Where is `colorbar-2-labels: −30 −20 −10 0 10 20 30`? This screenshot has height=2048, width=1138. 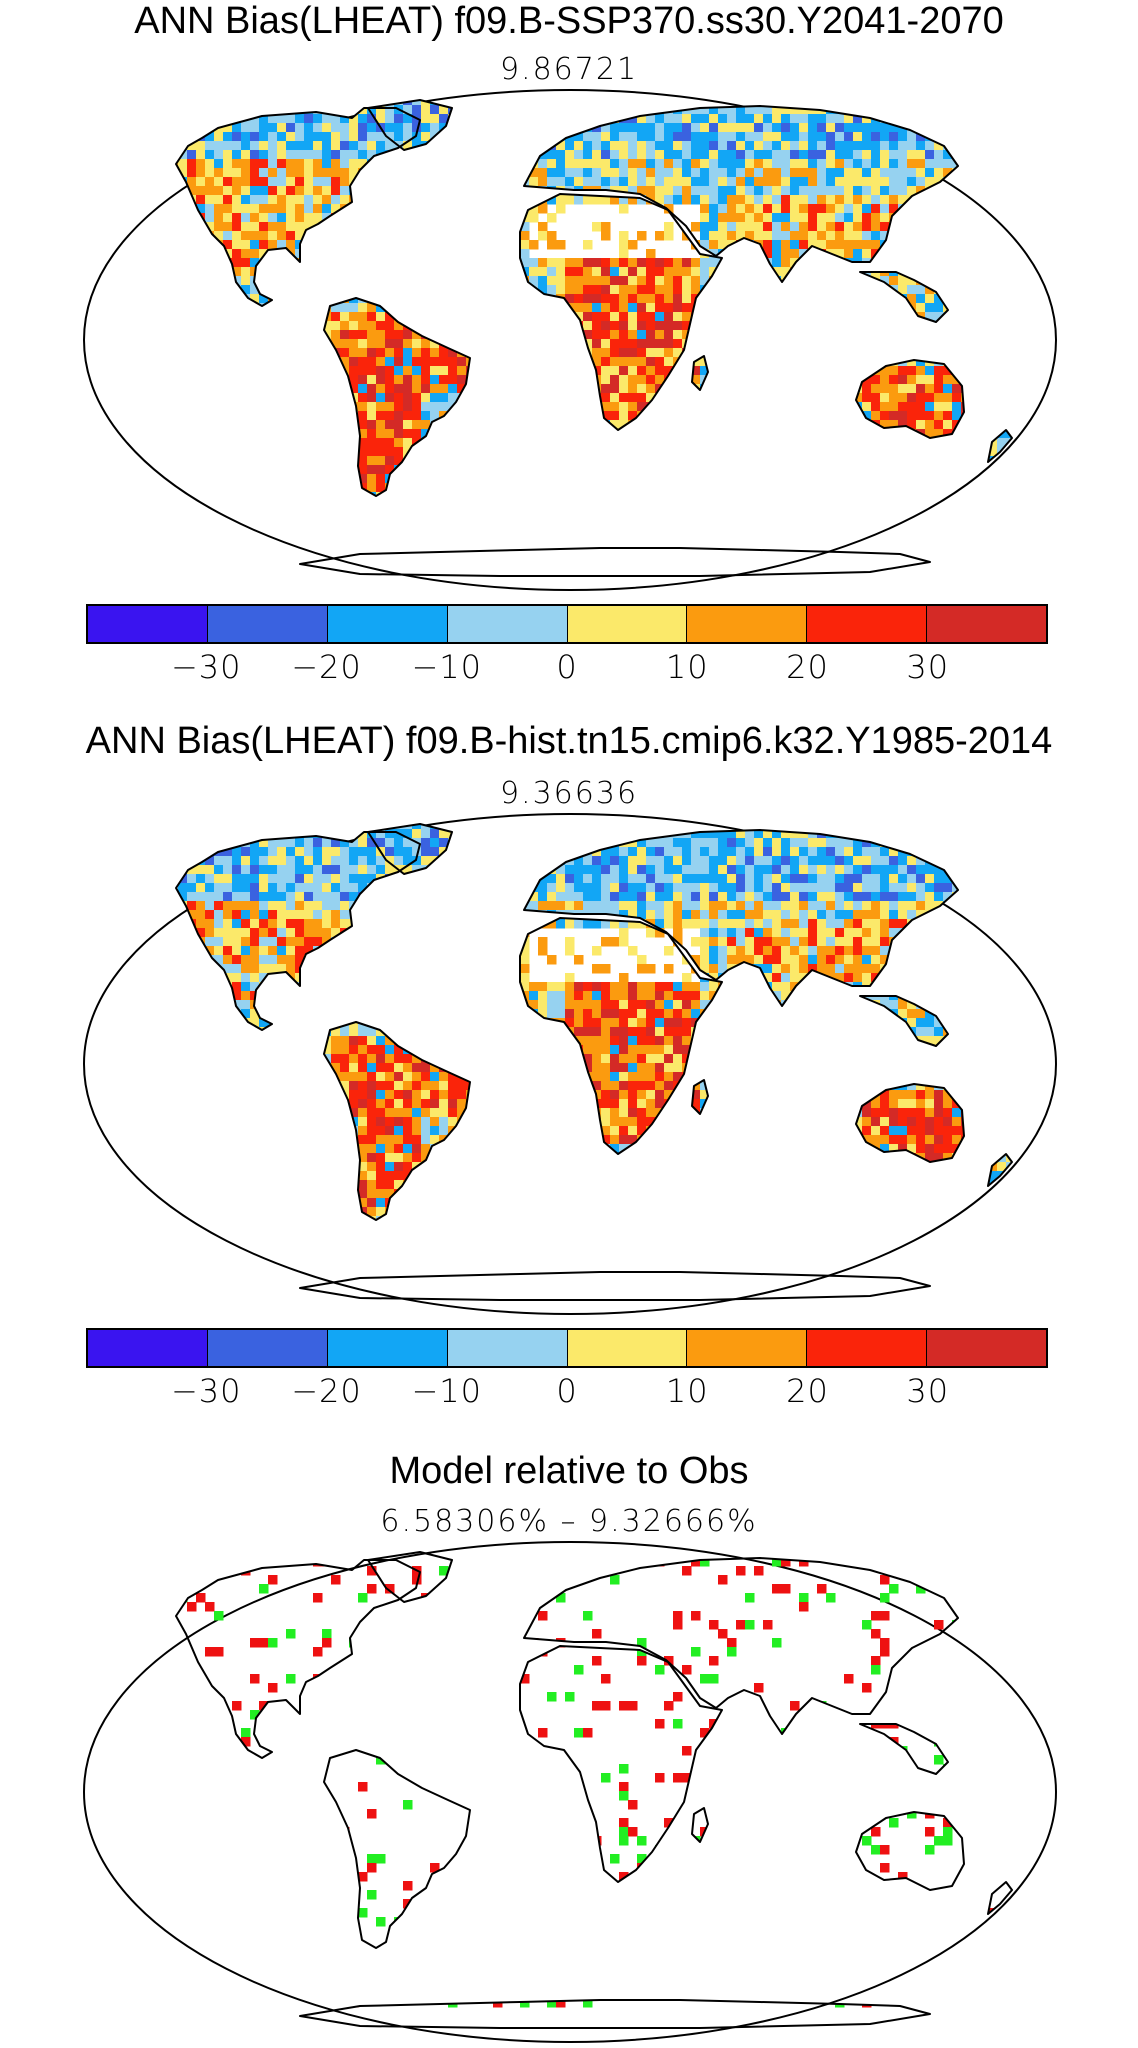 colorbar-2-labels: −30 −20 −10 0 10 20 30 is located at coordinates (569, 1394).